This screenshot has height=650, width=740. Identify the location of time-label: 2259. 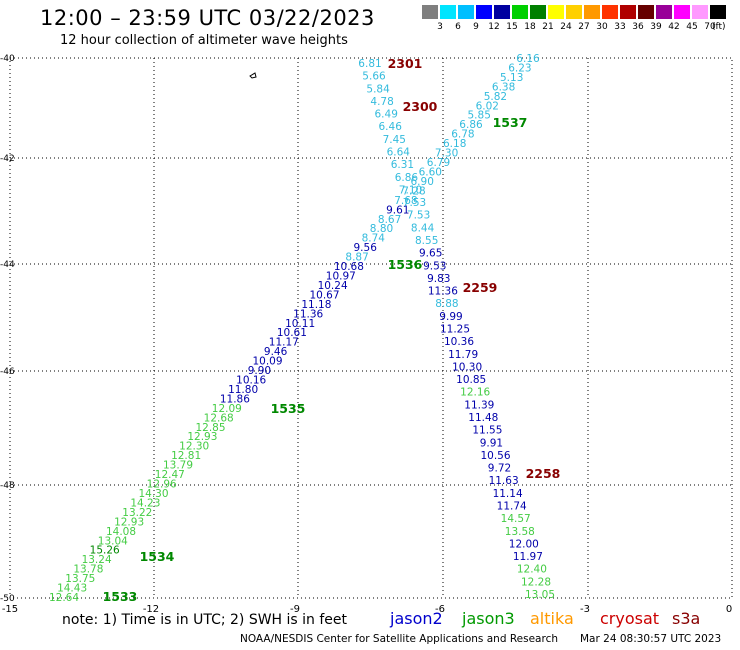
(480, 287).